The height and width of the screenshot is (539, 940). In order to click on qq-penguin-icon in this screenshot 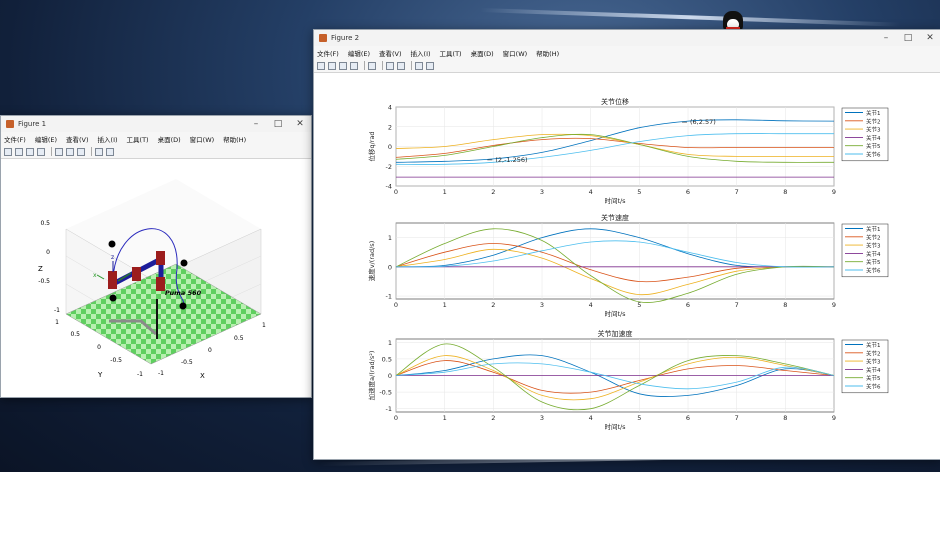, I will do `click(733, 21)`.